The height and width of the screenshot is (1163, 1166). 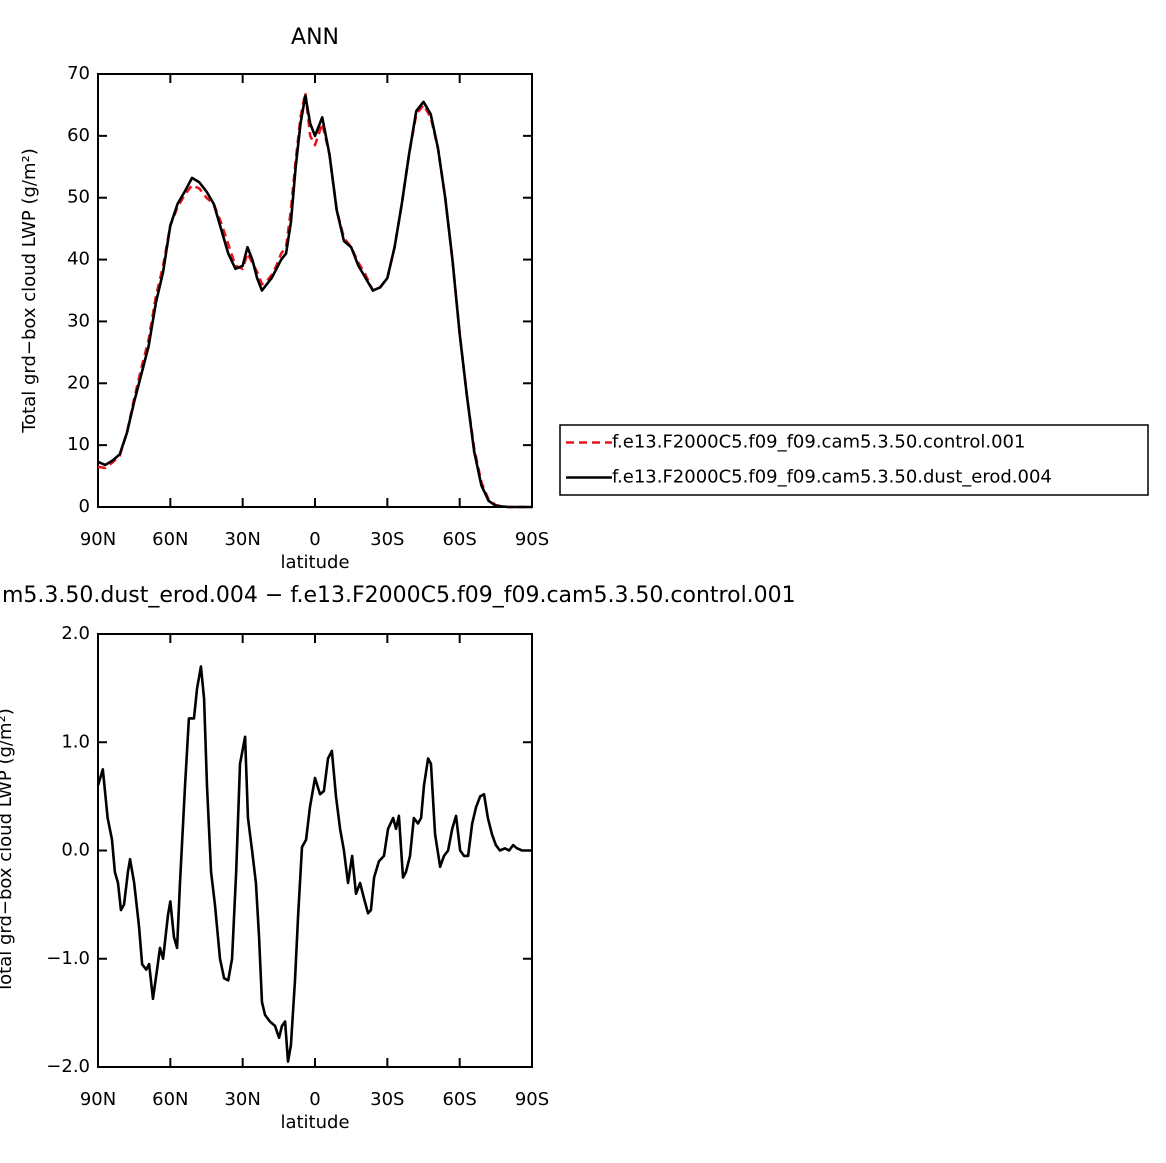 What do you see at coordinates (68, 1066) in the screenshot?
I see `y-tick-label: −2.0` at bounding box center [68, 1066].